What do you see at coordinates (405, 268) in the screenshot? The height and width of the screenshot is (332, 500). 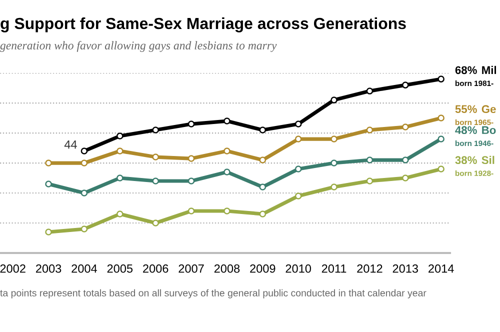 I see `x-tick-label: 2013` at bounding box center [405, 268].